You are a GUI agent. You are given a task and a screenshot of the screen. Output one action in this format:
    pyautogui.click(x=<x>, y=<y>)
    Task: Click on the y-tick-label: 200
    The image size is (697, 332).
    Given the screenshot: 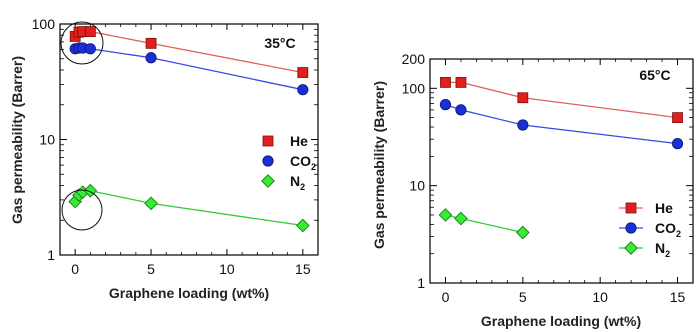 What is the action you would take?
    pyautogui.click(x=414, y=59)
    